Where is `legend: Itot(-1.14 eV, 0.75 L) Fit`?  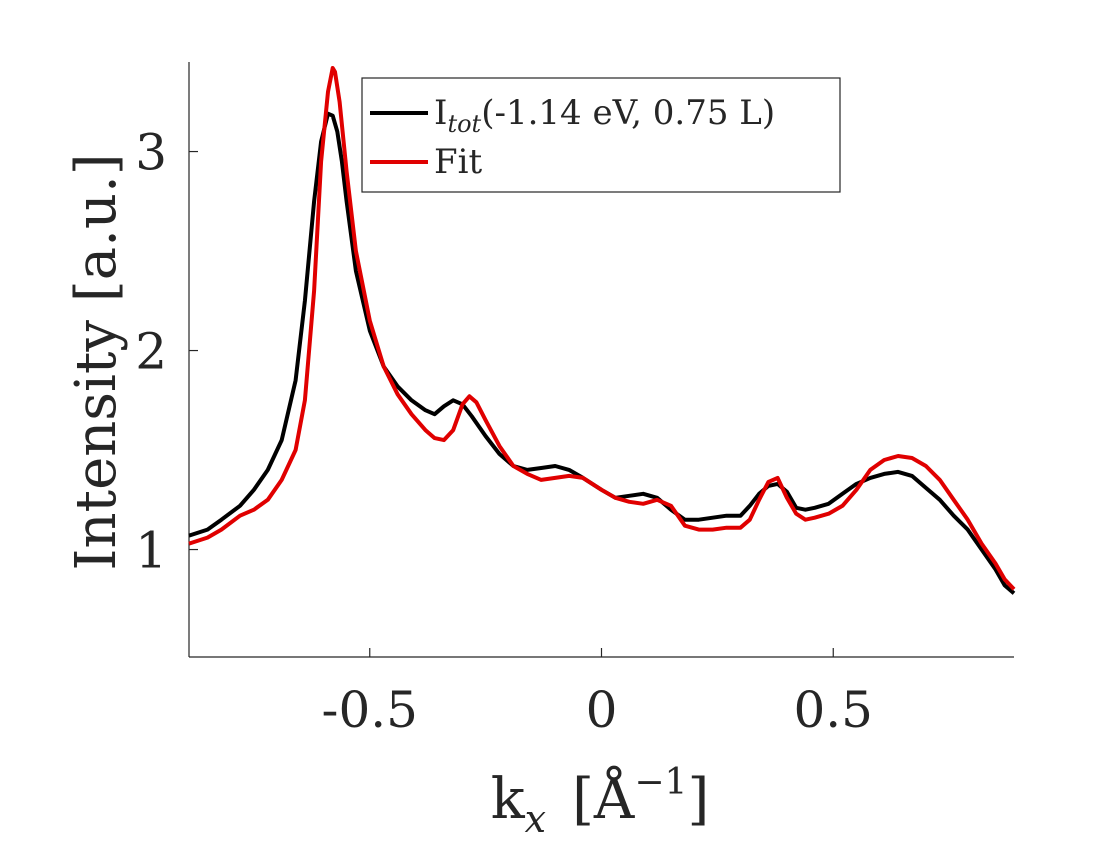 legend: Itot(-1.14 eV, 0.75 L) Fit is located at coordinates (601, 135).